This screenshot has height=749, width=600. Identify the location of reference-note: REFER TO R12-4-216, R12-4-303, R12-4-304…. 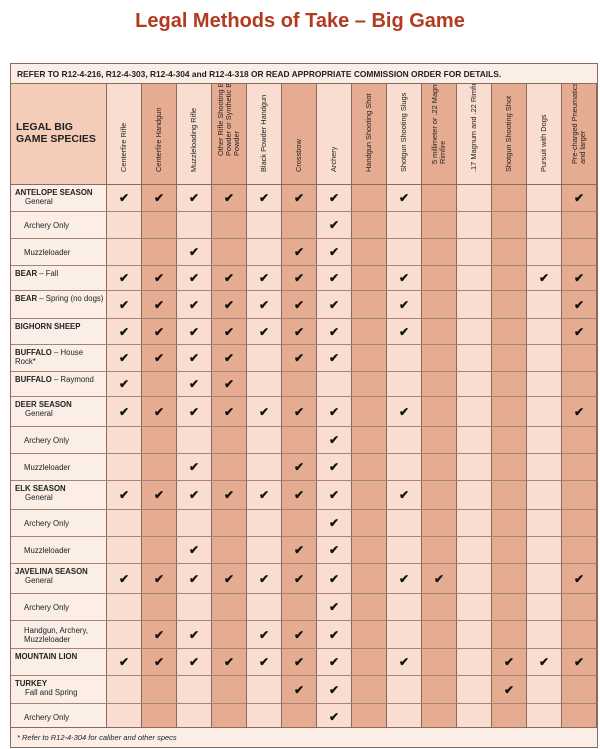
(304, 74).